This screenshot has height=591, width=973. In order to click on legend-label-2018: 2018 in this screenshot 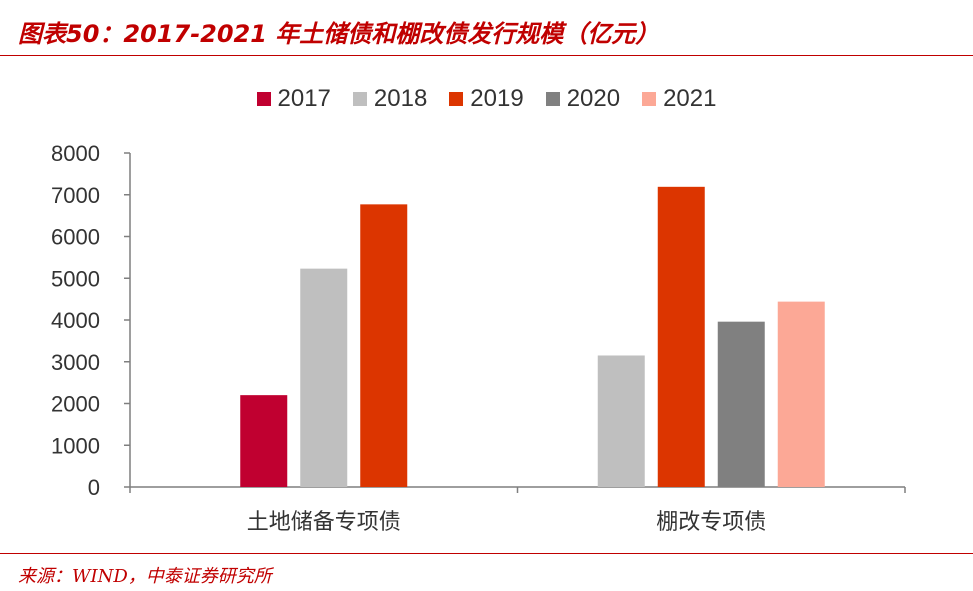, I will do `click(400, 98)`.